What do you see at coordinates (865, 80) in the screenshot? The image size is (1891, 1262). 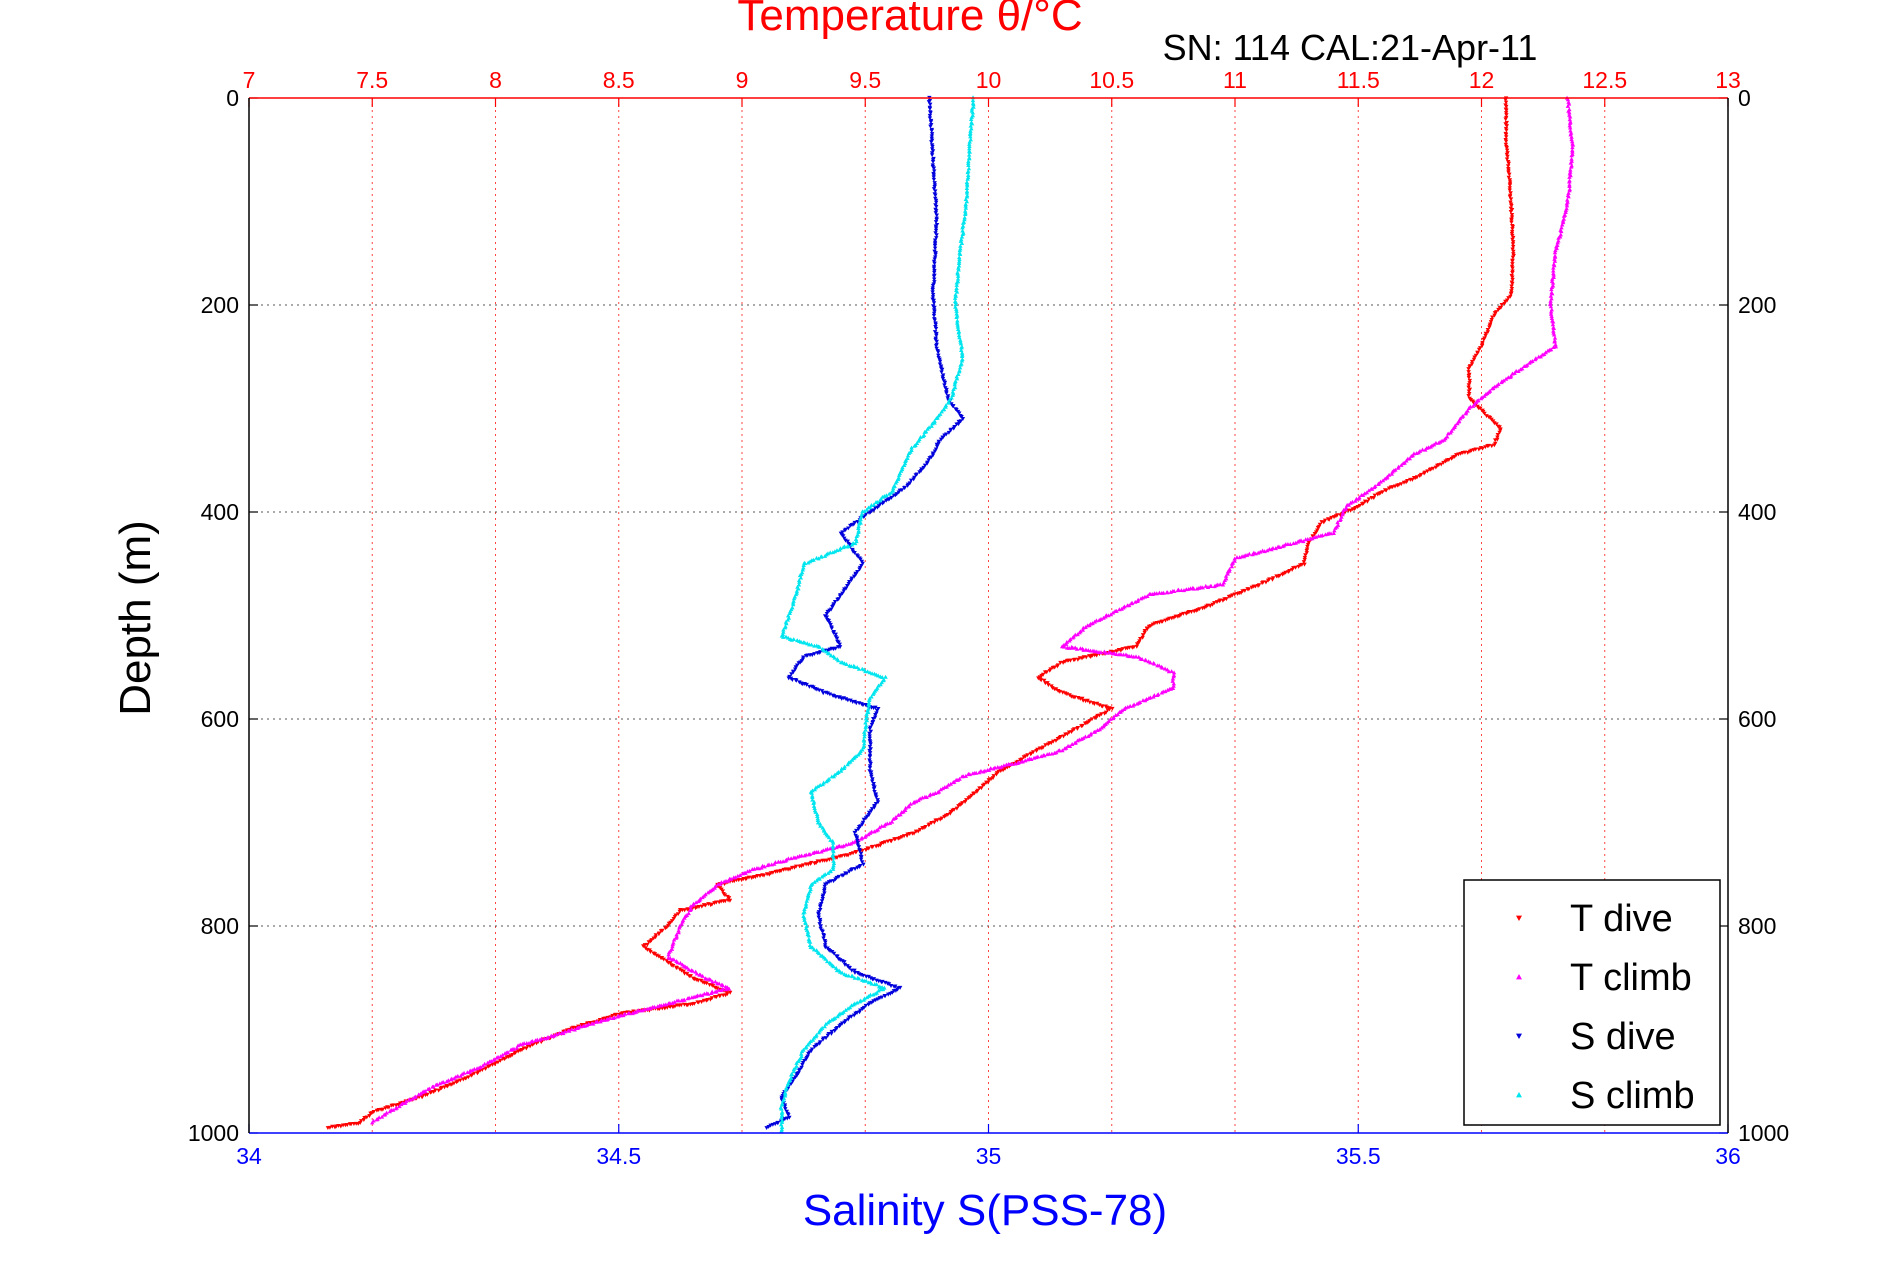 I see `temperature-tick-label: 9.5` at bounding box center [865, 80].